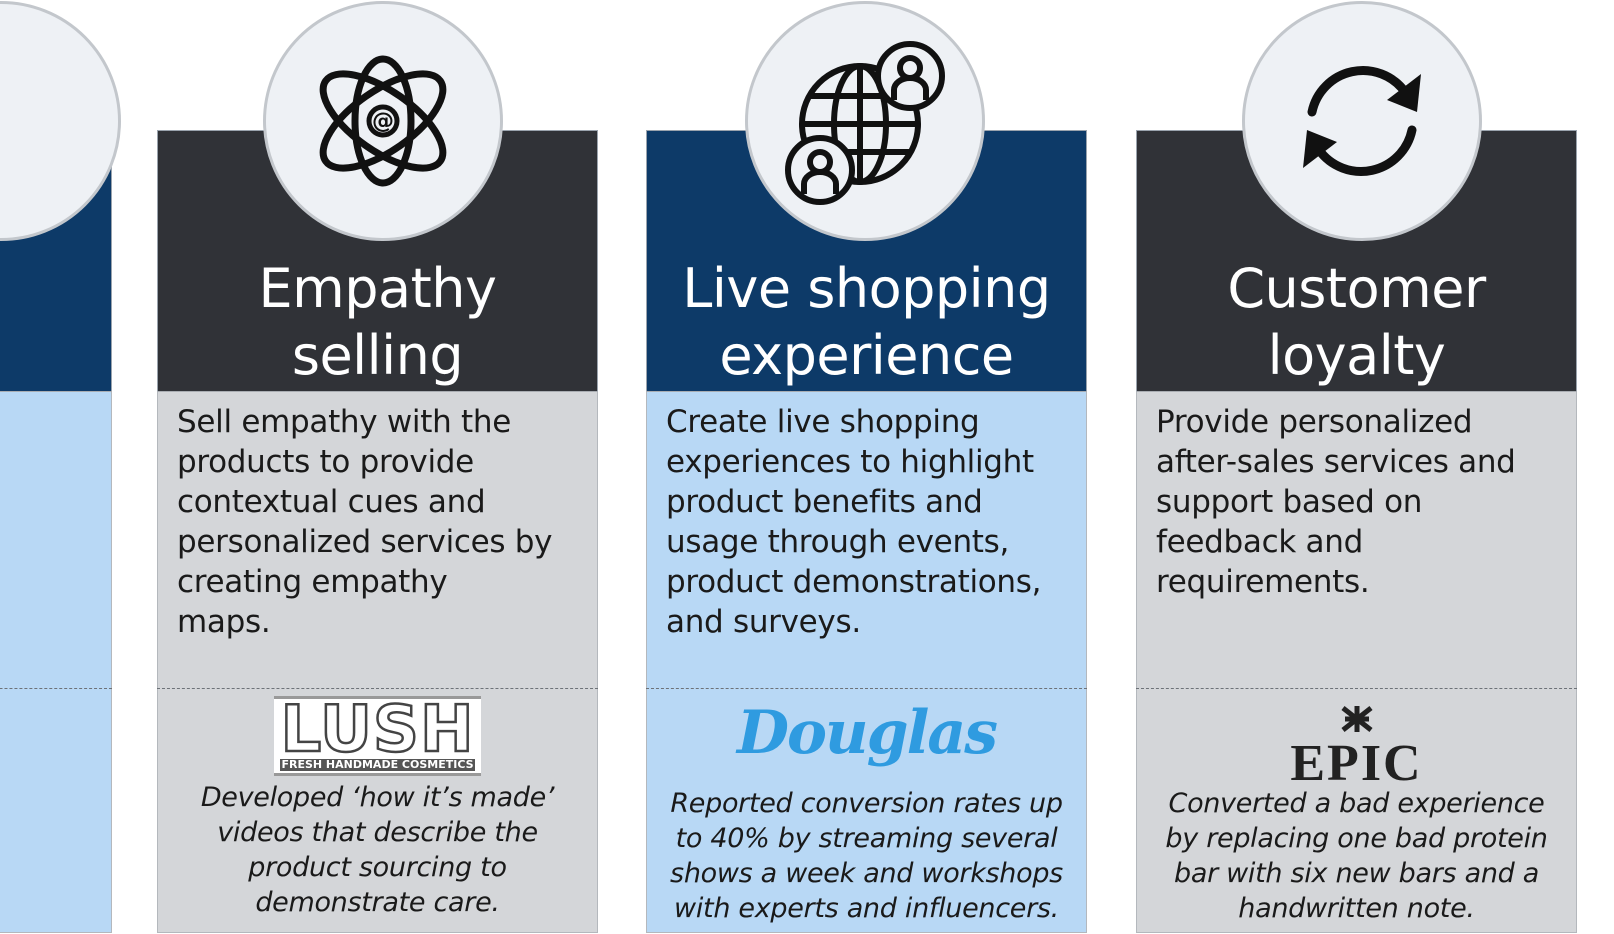  I want to click on card-description: creating empathy, so click(312, 582).